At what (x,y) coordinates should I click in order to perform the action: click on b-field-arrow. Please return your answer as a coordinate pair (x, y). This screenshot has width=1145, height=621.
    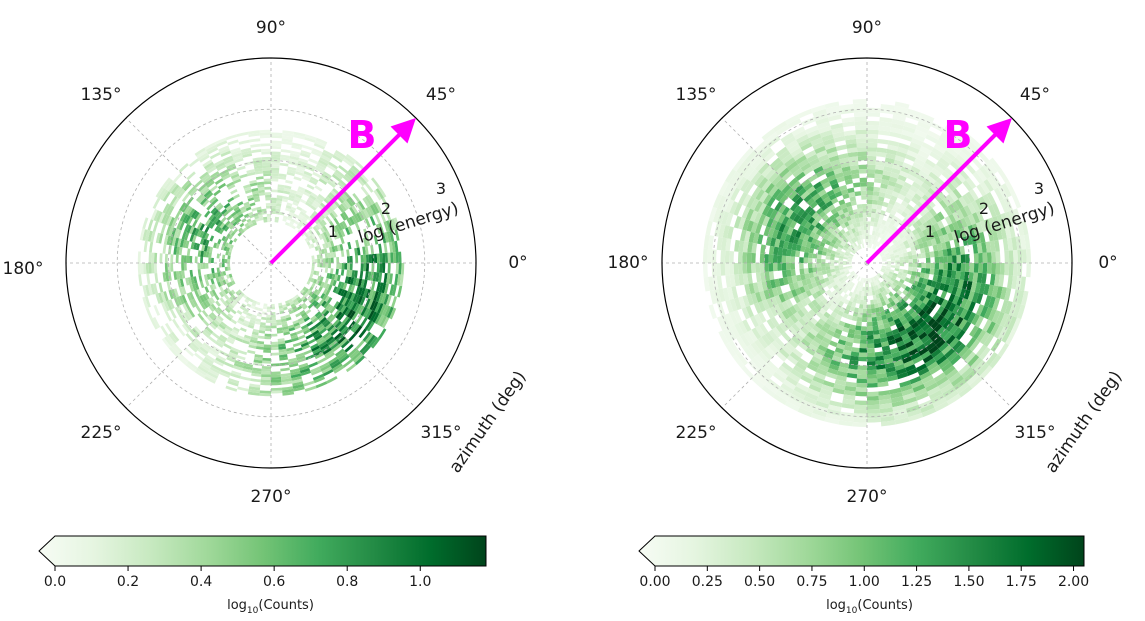
    Looking at the image, I should click on (938, 191).